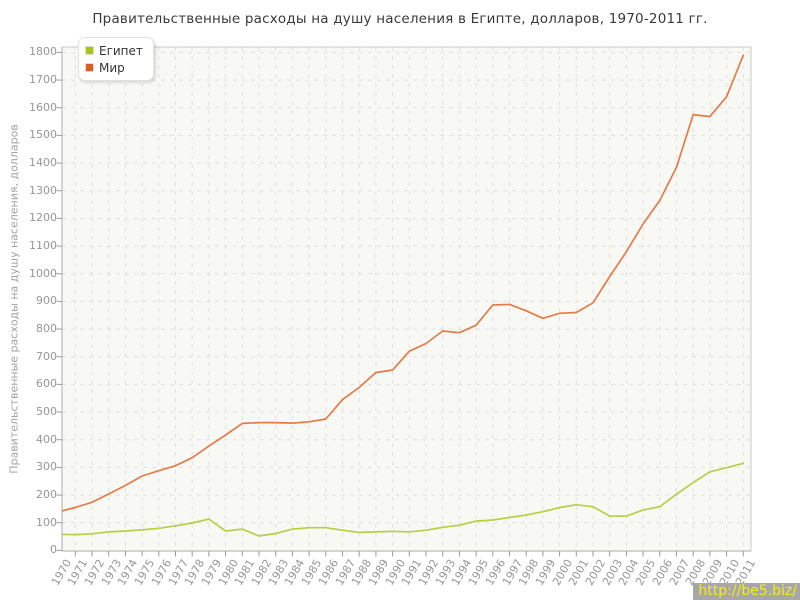 The width and height of the screenshot is (800, 600). I want to click on legend-label-world: Мир, so click(112, 67).